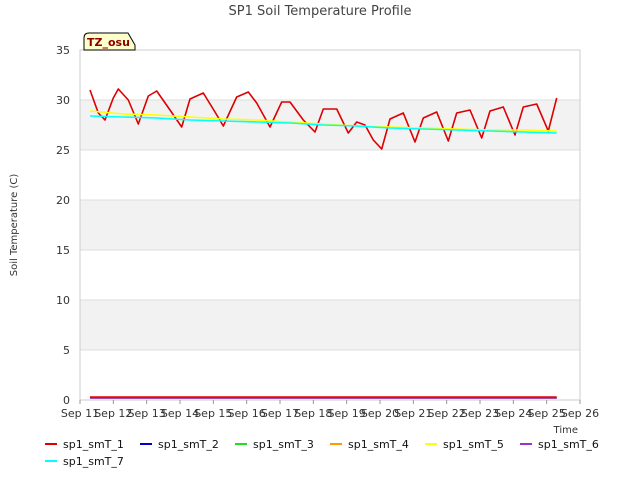 The width and height of the screenshot is (640, 480). I want to click on x-tick-label: Sep 19, so click(347, 413).